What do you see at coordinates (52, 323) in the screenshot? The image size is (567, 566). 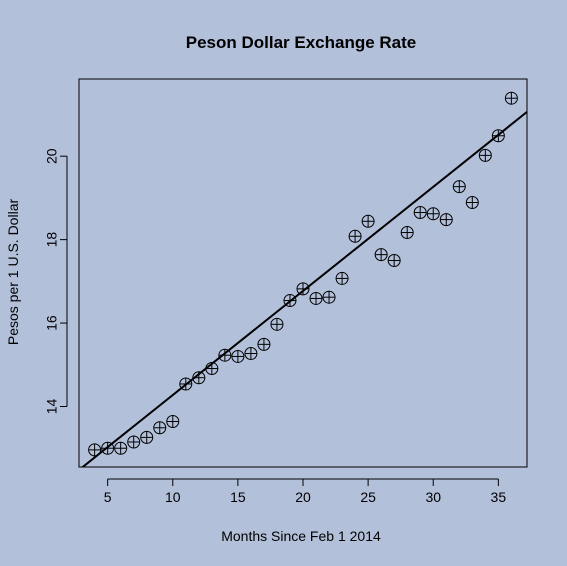 I see `y-tick-label-16: 16` at bounding box center [52, 323].